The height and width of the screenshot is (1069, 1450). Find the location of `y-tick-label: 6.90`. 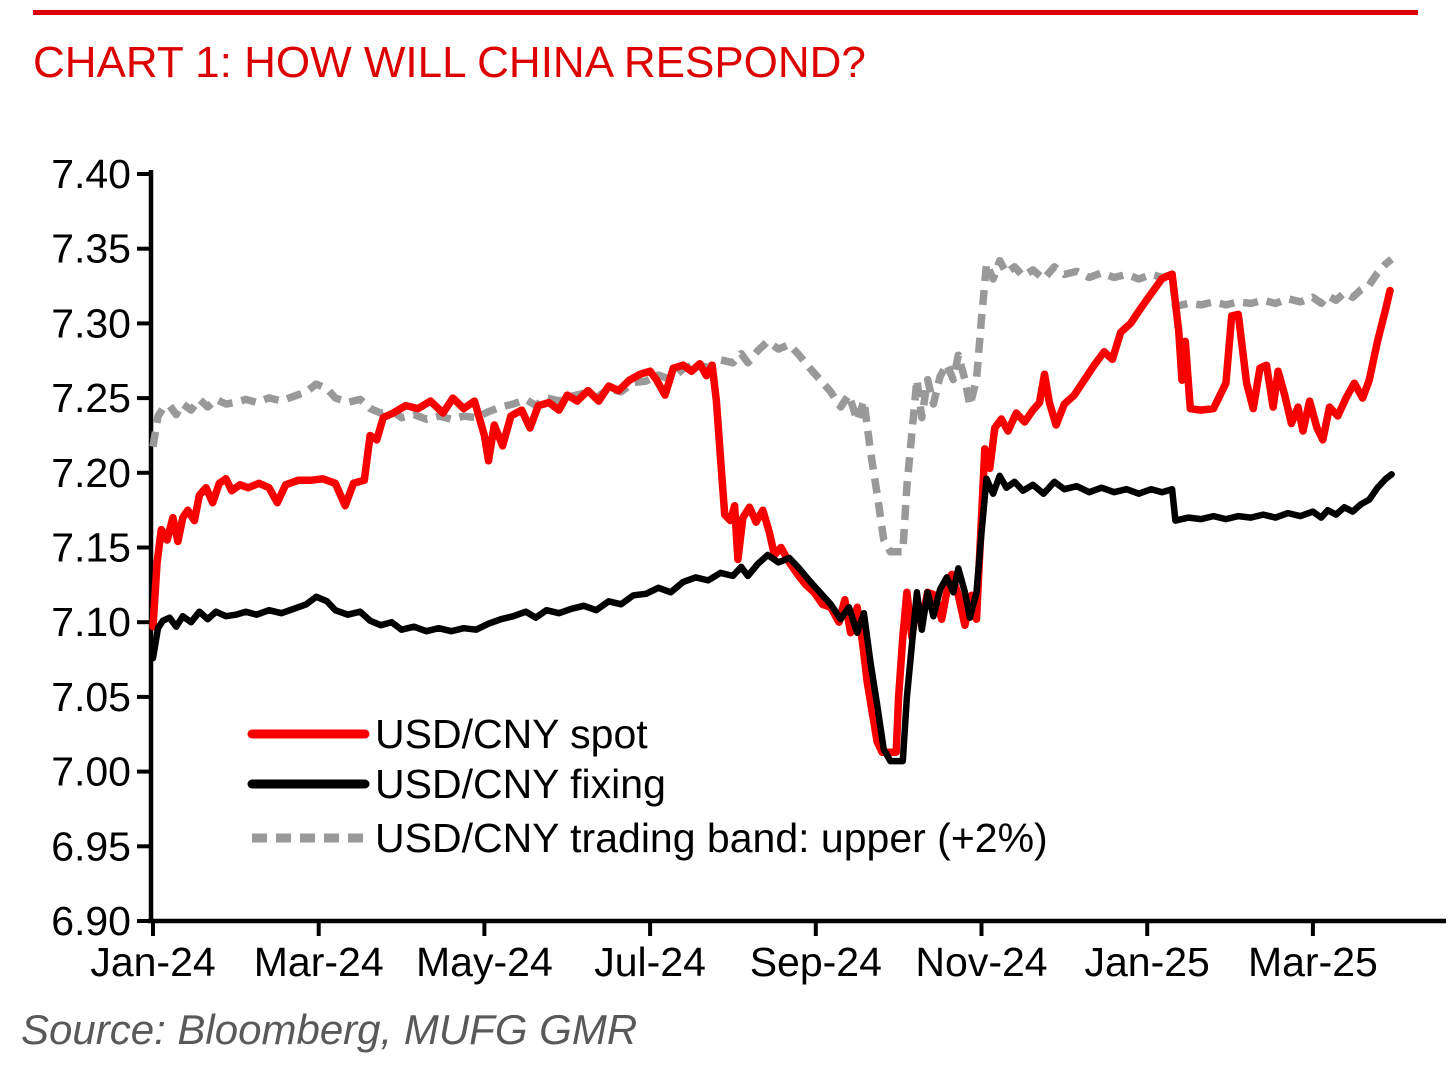

y-tick-label: 6.90 is located at coordinates (91, 921).